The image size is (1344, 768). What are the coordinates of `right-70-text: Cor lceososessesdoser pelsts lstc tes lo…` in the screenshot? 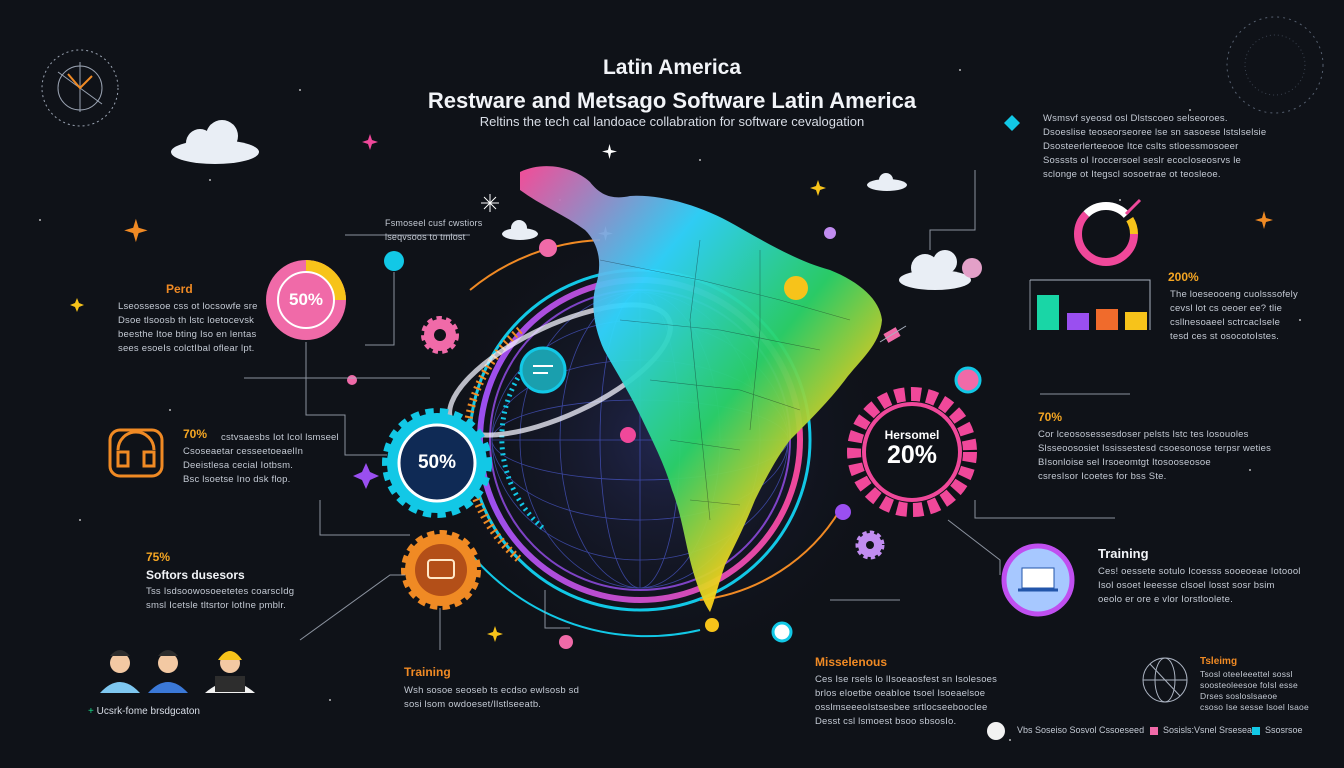 It's located at (1155, 455).